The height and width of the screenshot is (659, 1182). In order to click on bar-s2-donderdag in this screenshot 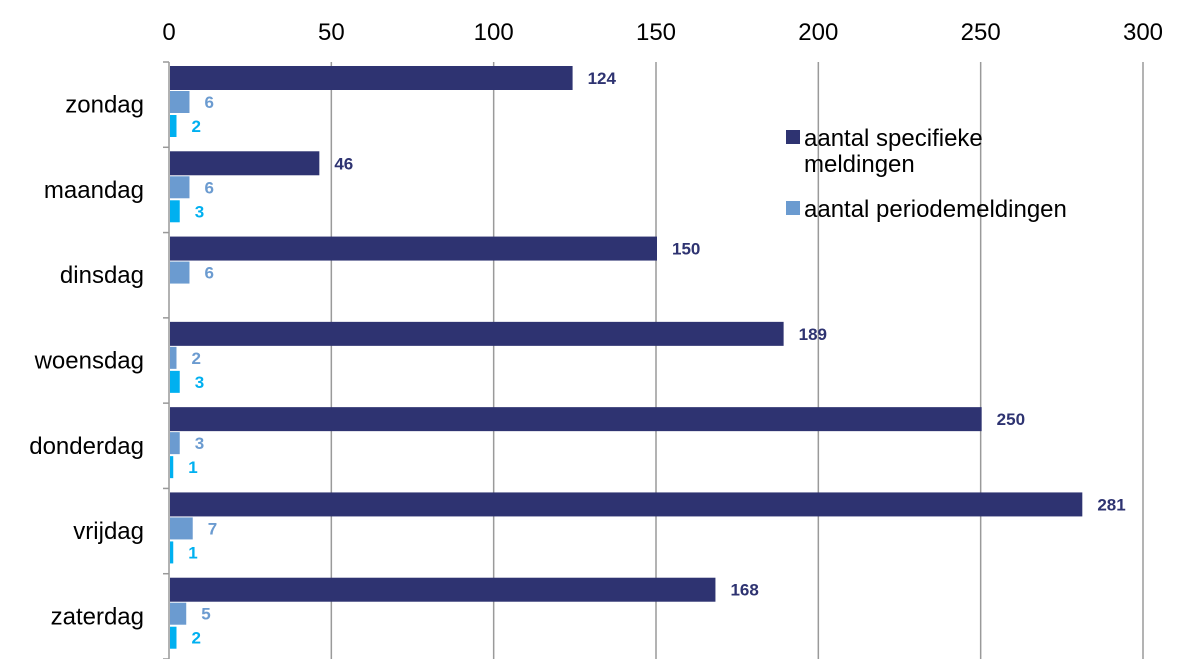, I will do `click(175, 443)`.